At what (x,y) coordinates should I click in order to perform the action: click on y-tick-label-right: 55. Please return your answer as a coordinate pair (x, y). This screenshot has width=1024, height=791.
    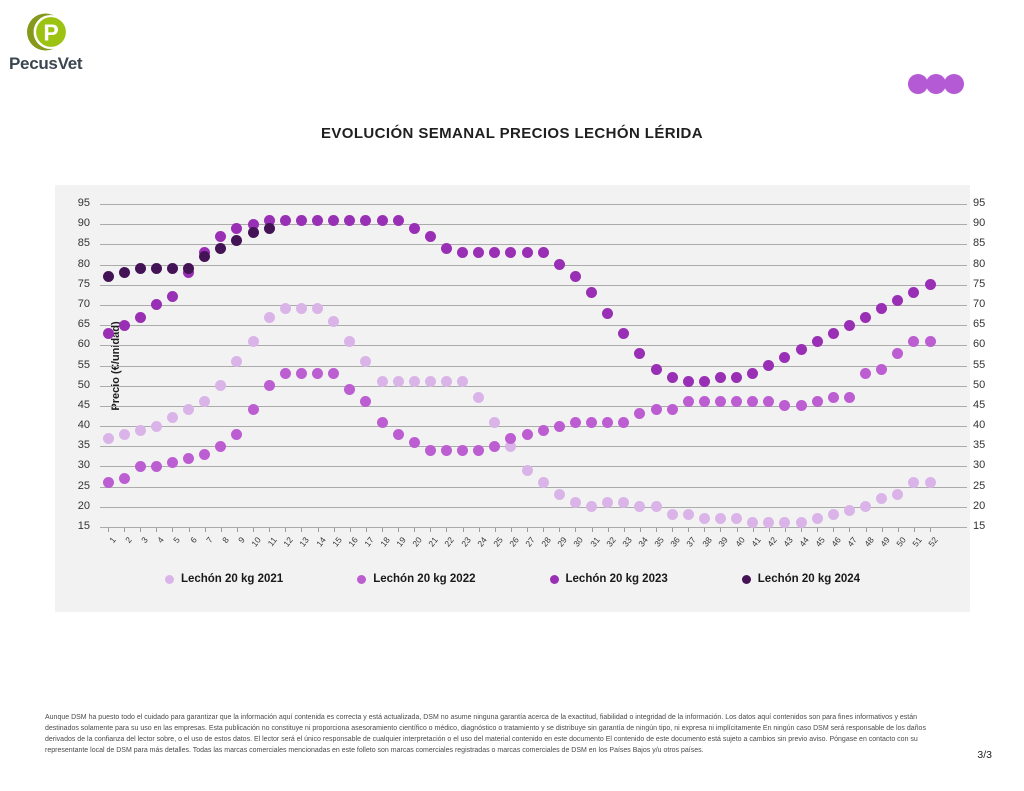
    Looking at the image, I should click on (979, 364).